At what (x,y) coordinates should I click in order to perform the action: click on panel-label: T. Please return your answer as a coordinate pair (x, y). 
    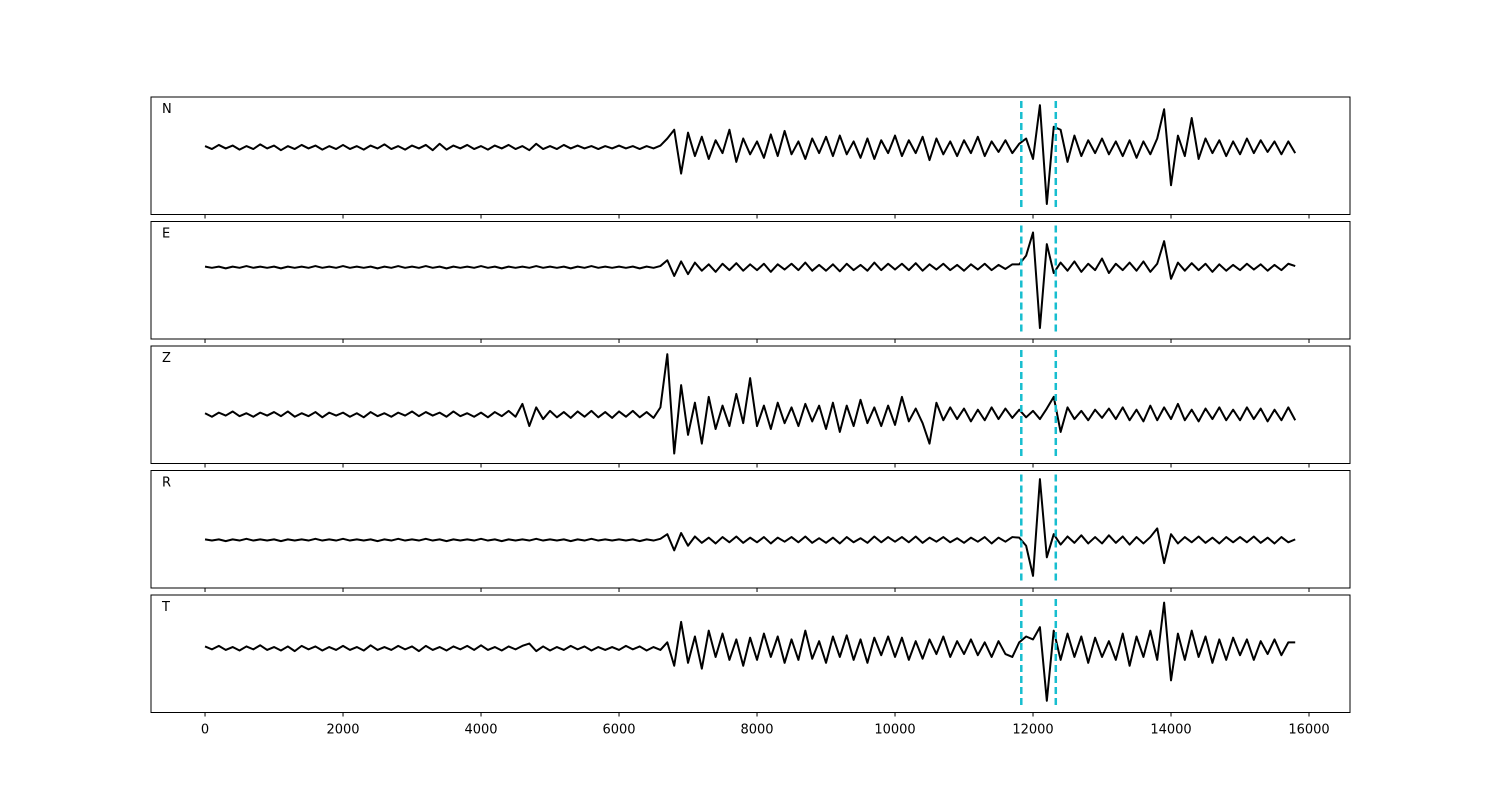
    Looking at the image, I should click on (165, 607).